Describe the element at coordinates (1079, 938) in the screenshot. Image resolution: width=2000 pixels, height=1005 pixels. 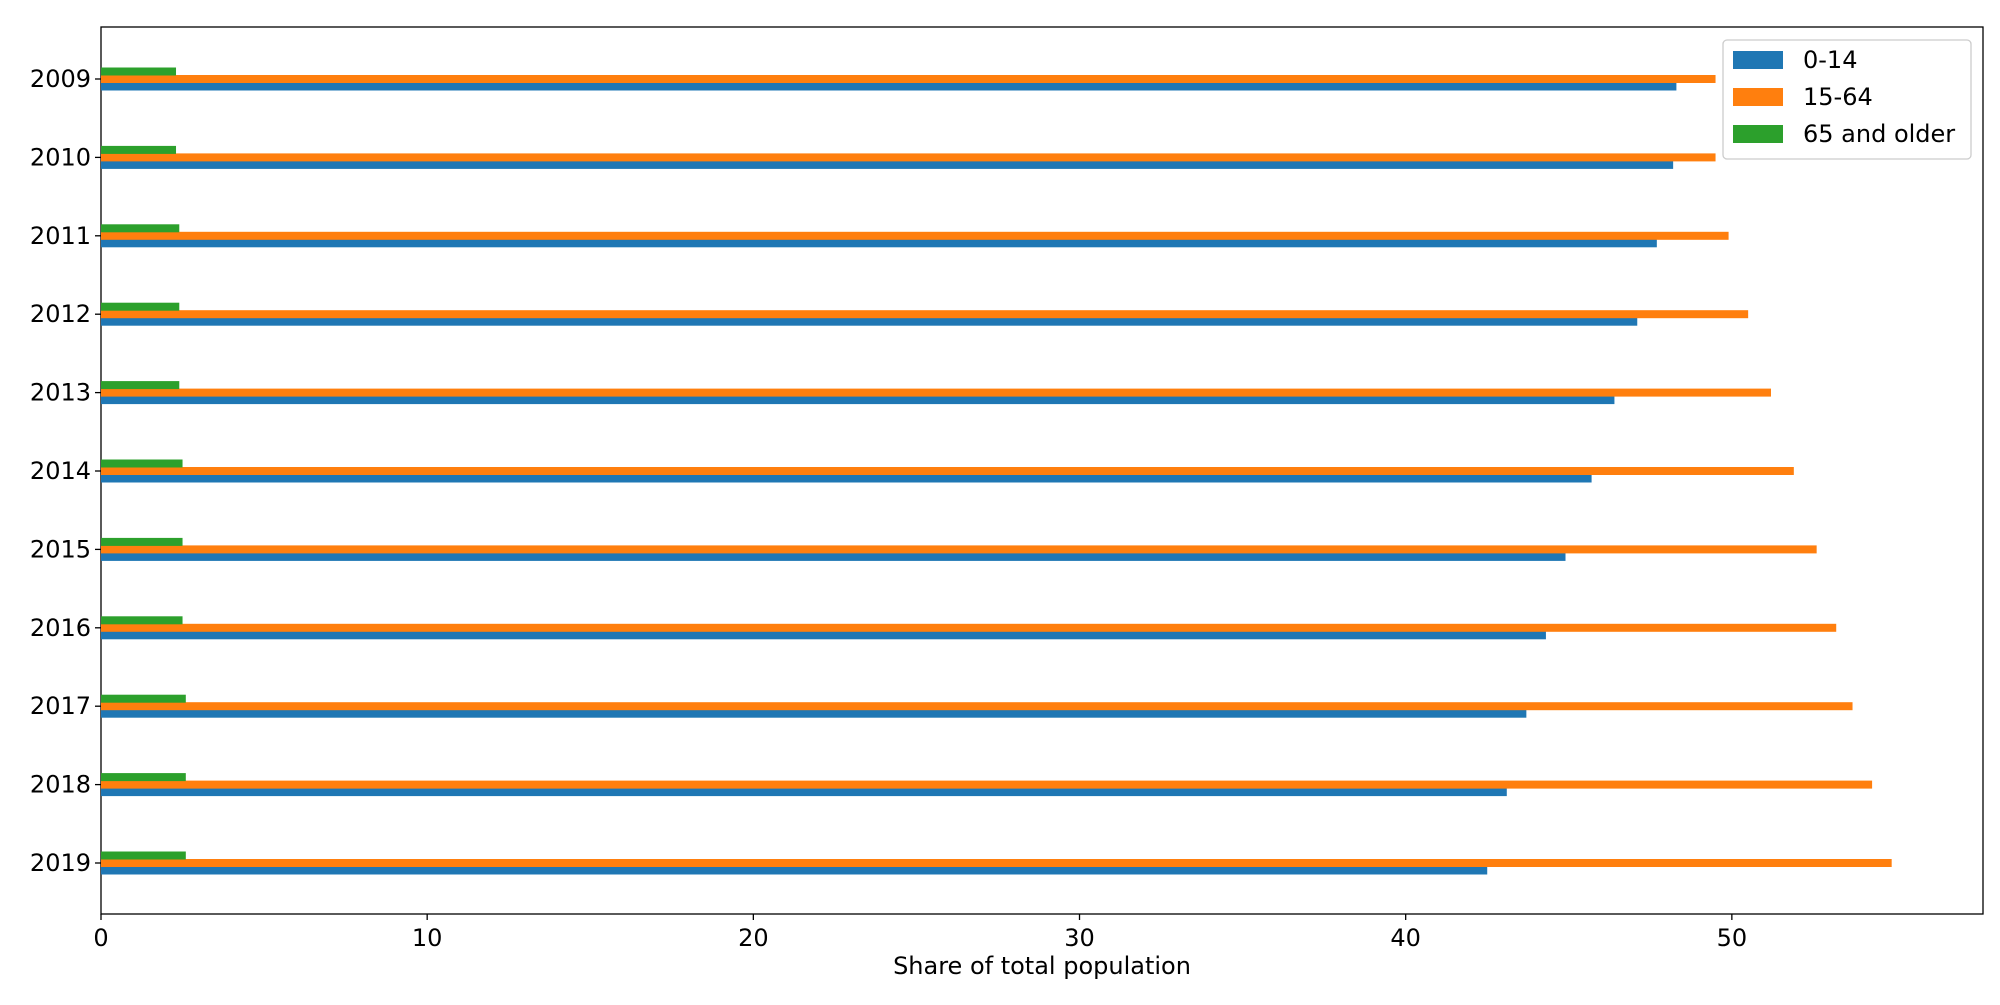
I see `x-tick-label: 30` at that location.